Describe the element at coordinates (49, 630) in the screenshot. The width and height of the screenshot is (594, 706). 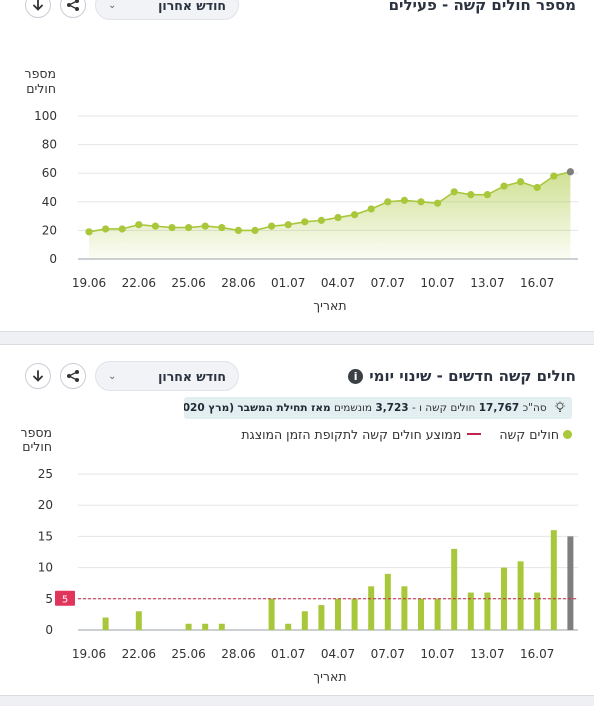
I see `y-tick-label: 0` at that location.